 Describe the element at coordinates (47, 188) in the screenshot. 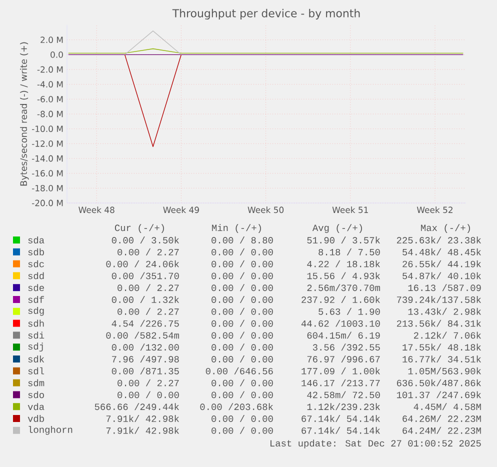

I see `y-tick-label: -18.0 M` at that location.